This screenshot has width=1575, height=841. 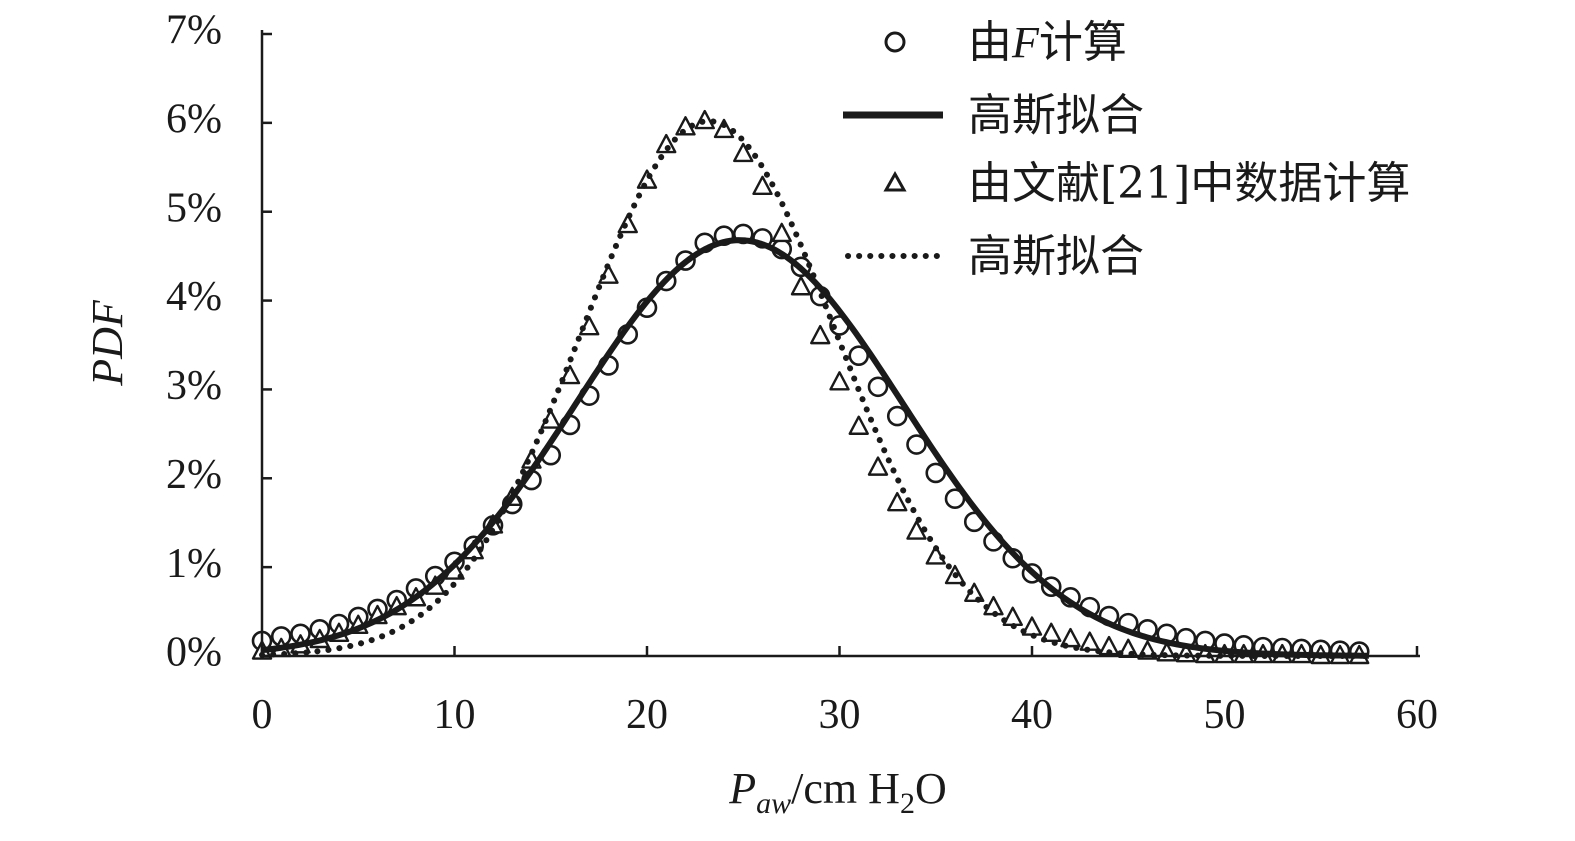 I want to click on y-tick-label: 7%, so click(x=194, y=31).